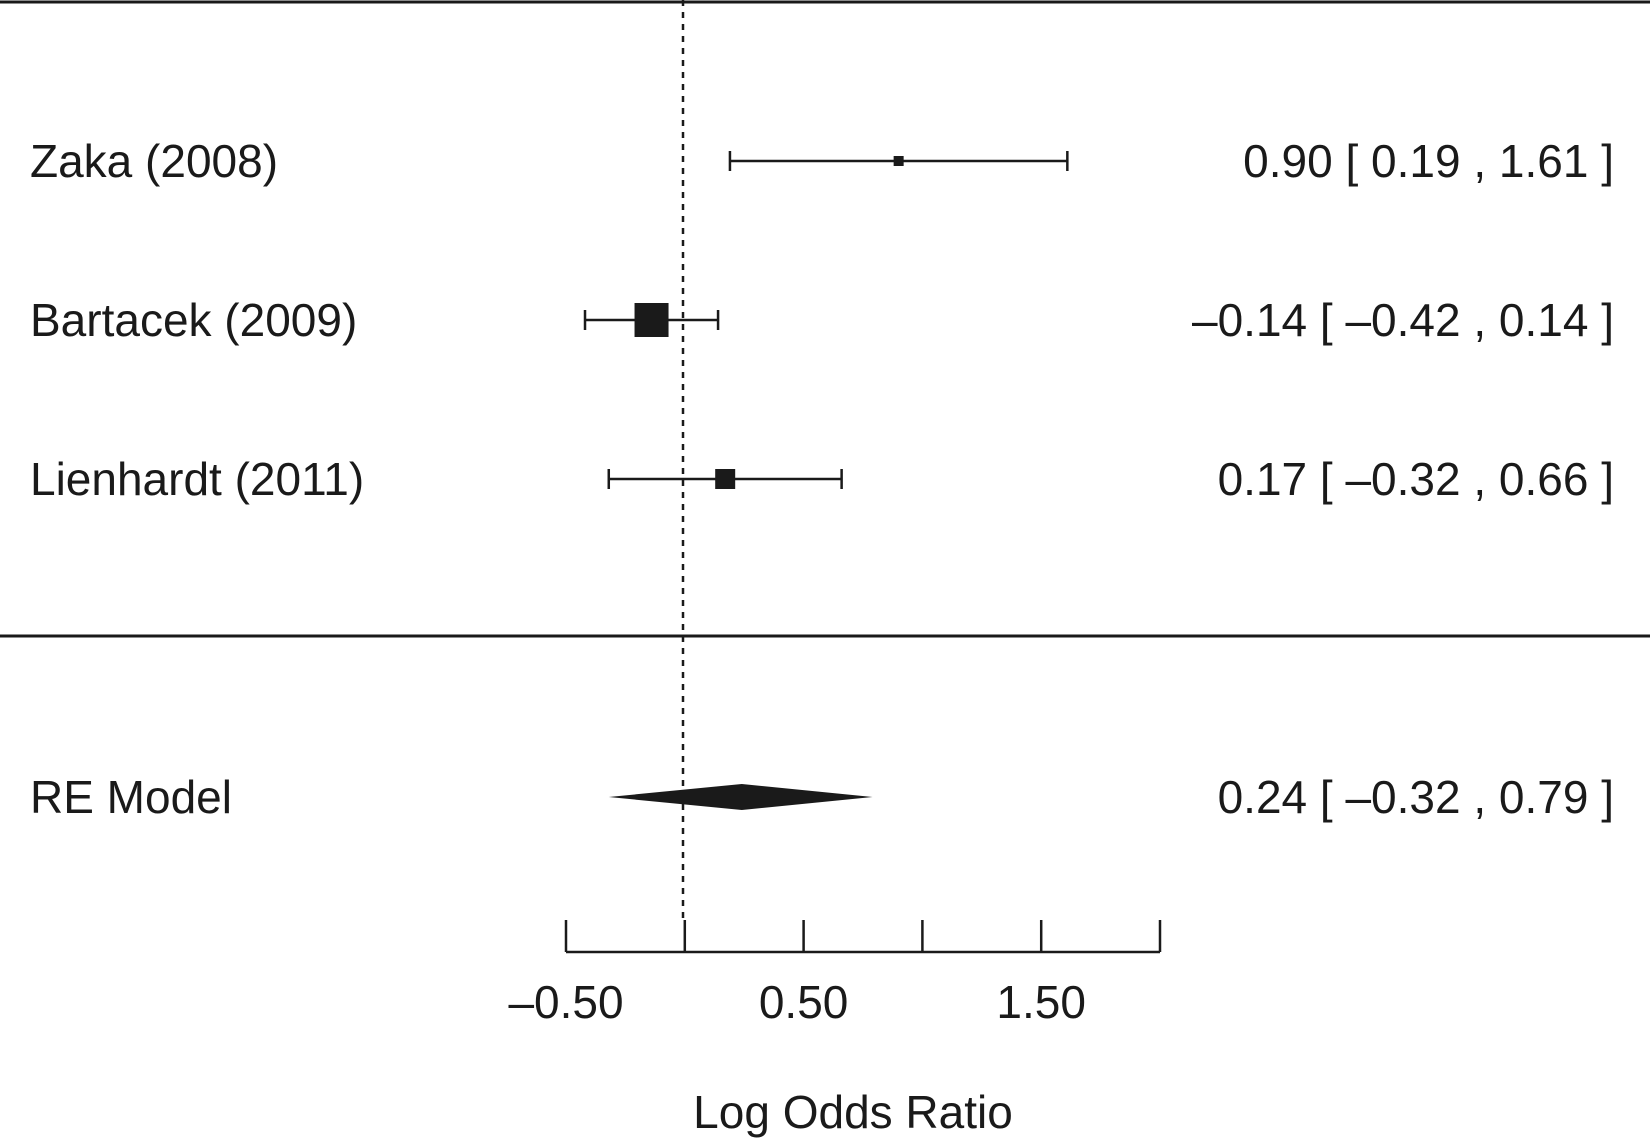 This screenshot has width=1650, height=1139. What do you see at coordinates (822, 479) in the screenshot?
I see `study-row: Lienhardt (2011) 0.17 [ –0.32 , 0.66 ]` at bounding box center [822, 479].